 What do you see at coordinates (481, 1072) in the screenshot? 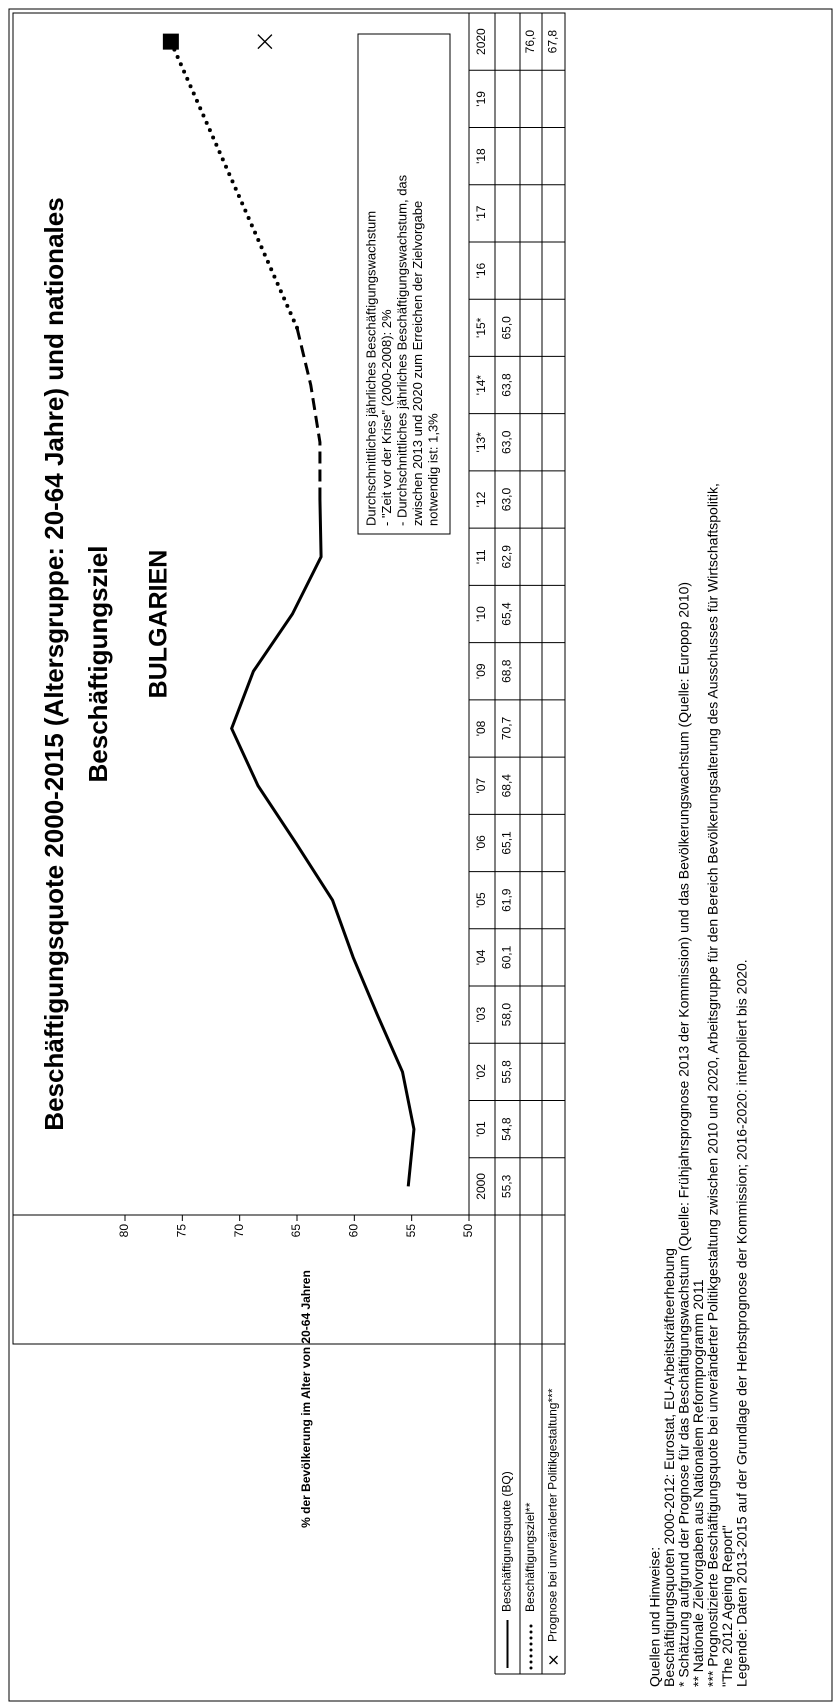
I see `x-tick-label: '02` at bounding box center [481, 1072].